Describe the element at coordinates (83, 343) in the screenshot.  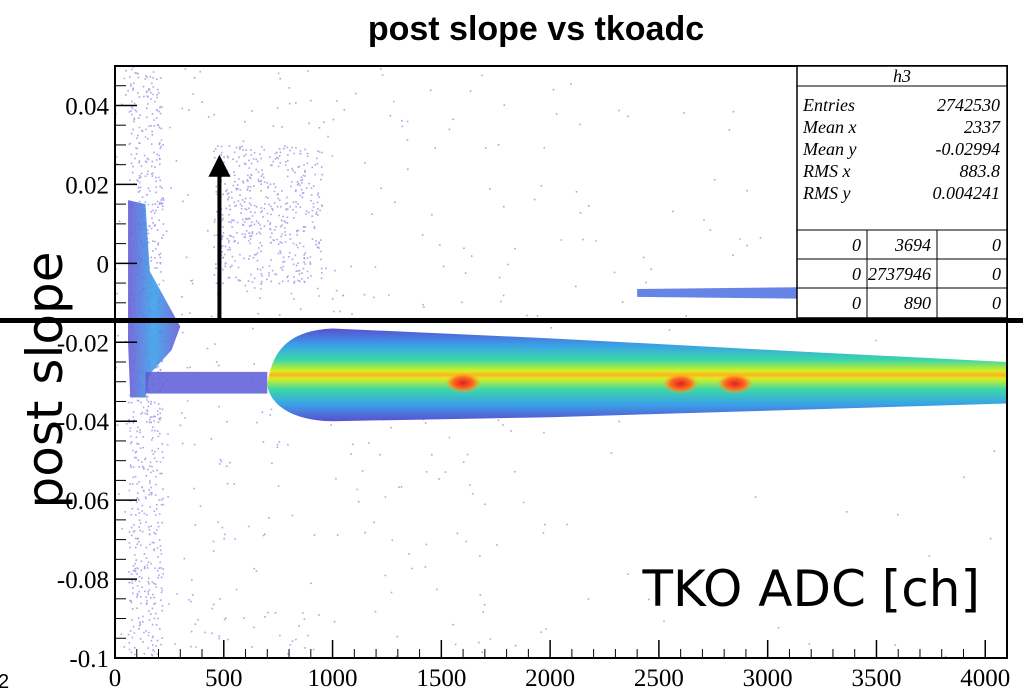
I see `y-tick-label: -0.02` at that location.